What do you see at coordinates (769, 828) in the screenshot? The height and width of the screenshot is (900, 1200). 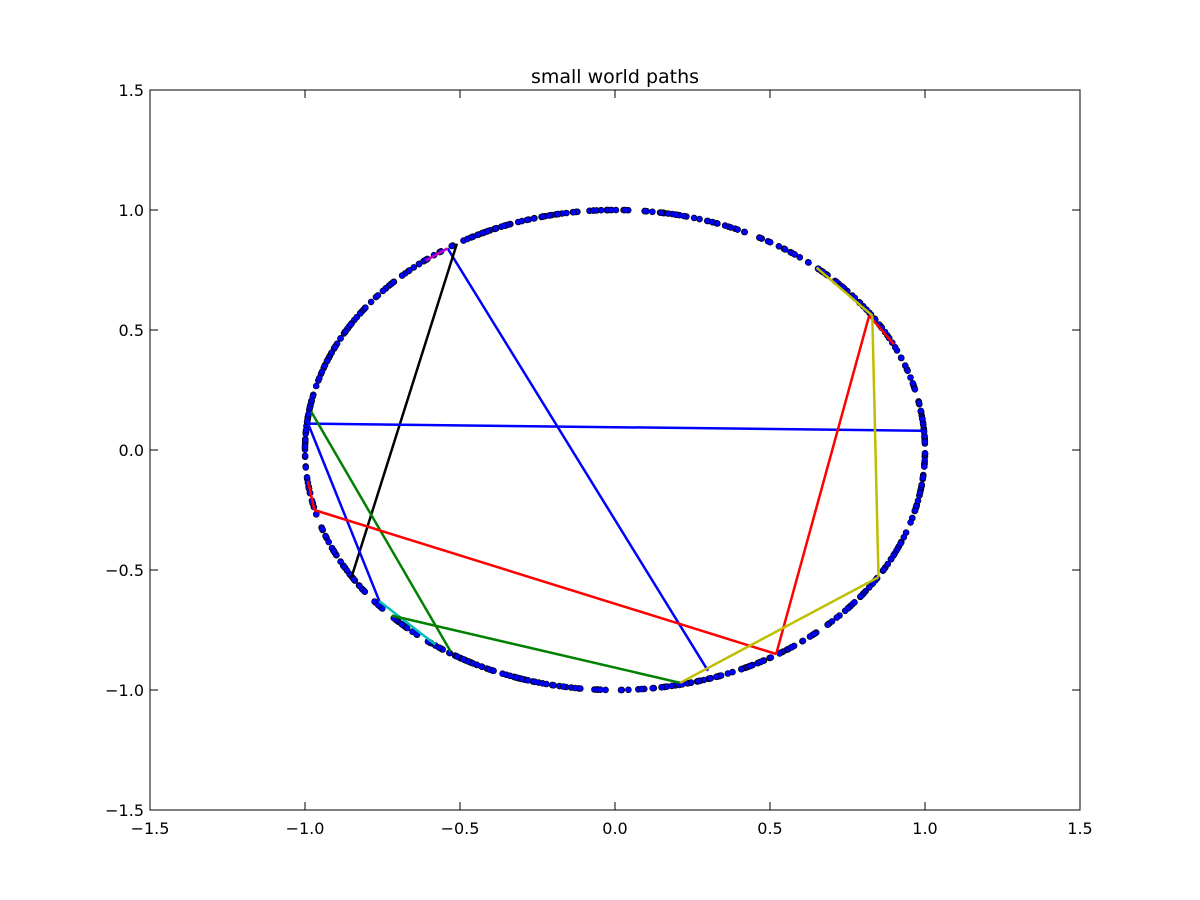 I see `x-tick-label: 0.5` at bounding box center [769, 828].